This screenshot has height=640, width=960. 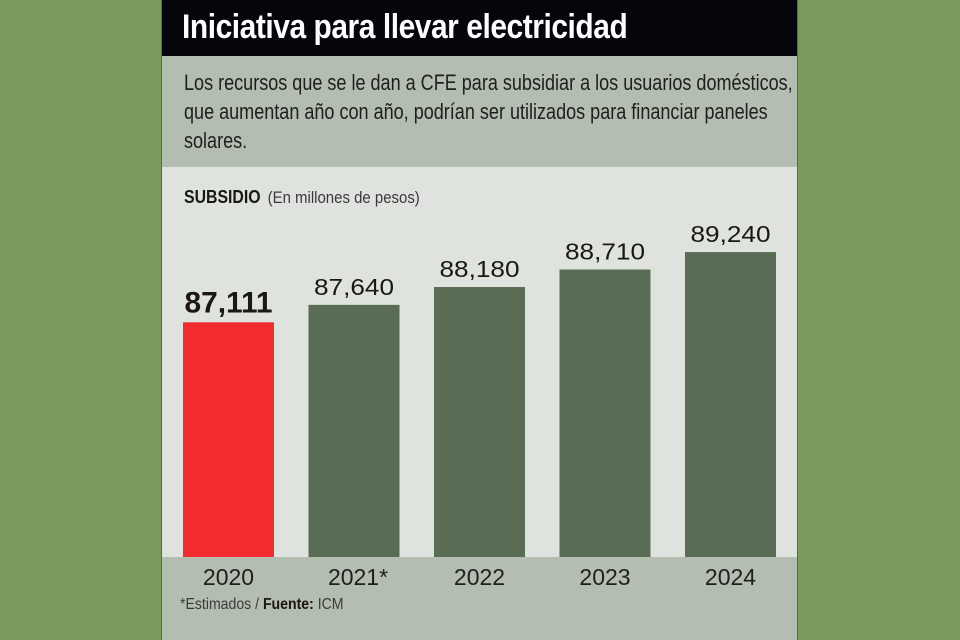 What do you see at coordinates (354, 430) in the screenshot?
I see `bar-2021` at bounding box center [354, 430].